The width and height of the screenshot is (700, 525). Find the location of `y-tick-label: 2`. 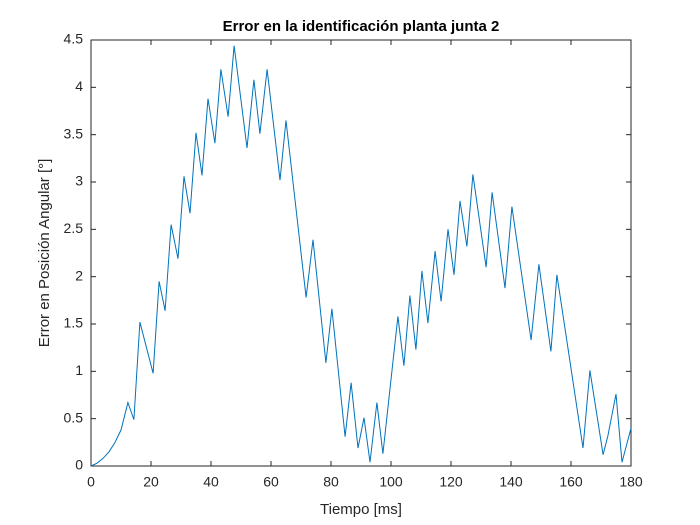

y-tick-label: 2 is located at coordinates (79, 275).